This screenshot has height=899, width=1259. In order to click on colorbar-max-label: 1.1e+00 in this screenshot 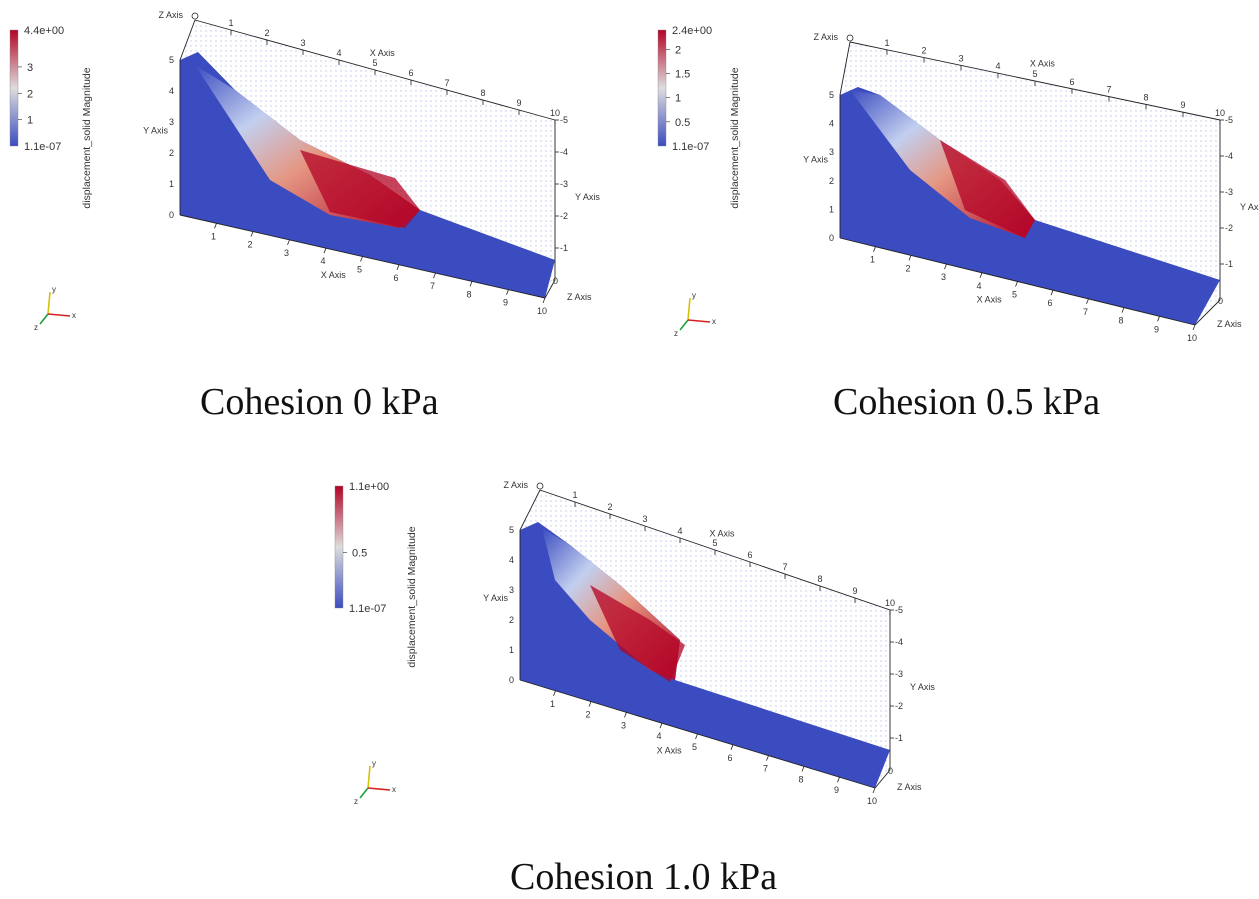, I will do `click(369, 487)`.